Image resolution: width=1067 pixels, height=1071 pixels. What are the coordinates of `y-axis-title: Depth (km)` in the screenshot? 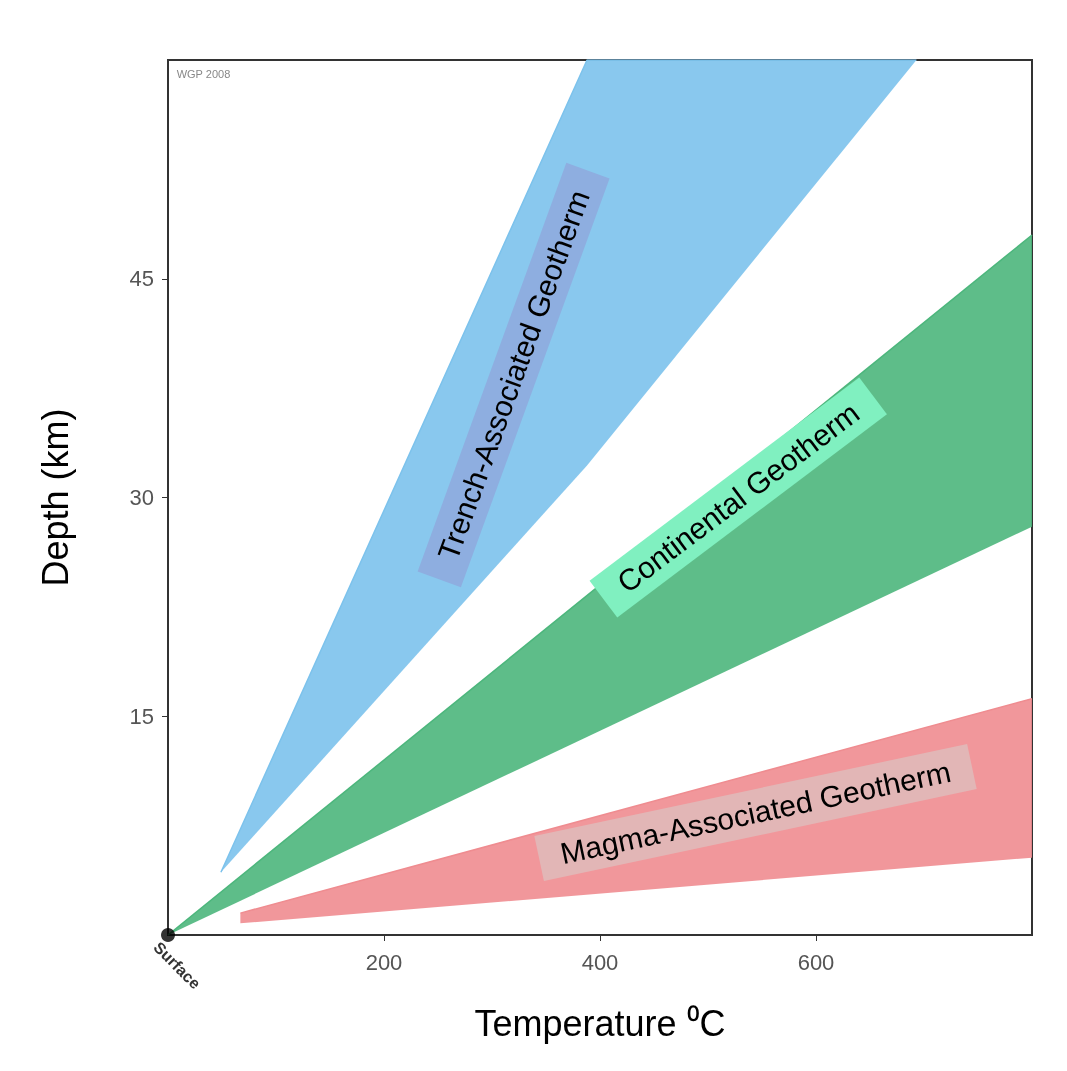 It's located at (55, 497).